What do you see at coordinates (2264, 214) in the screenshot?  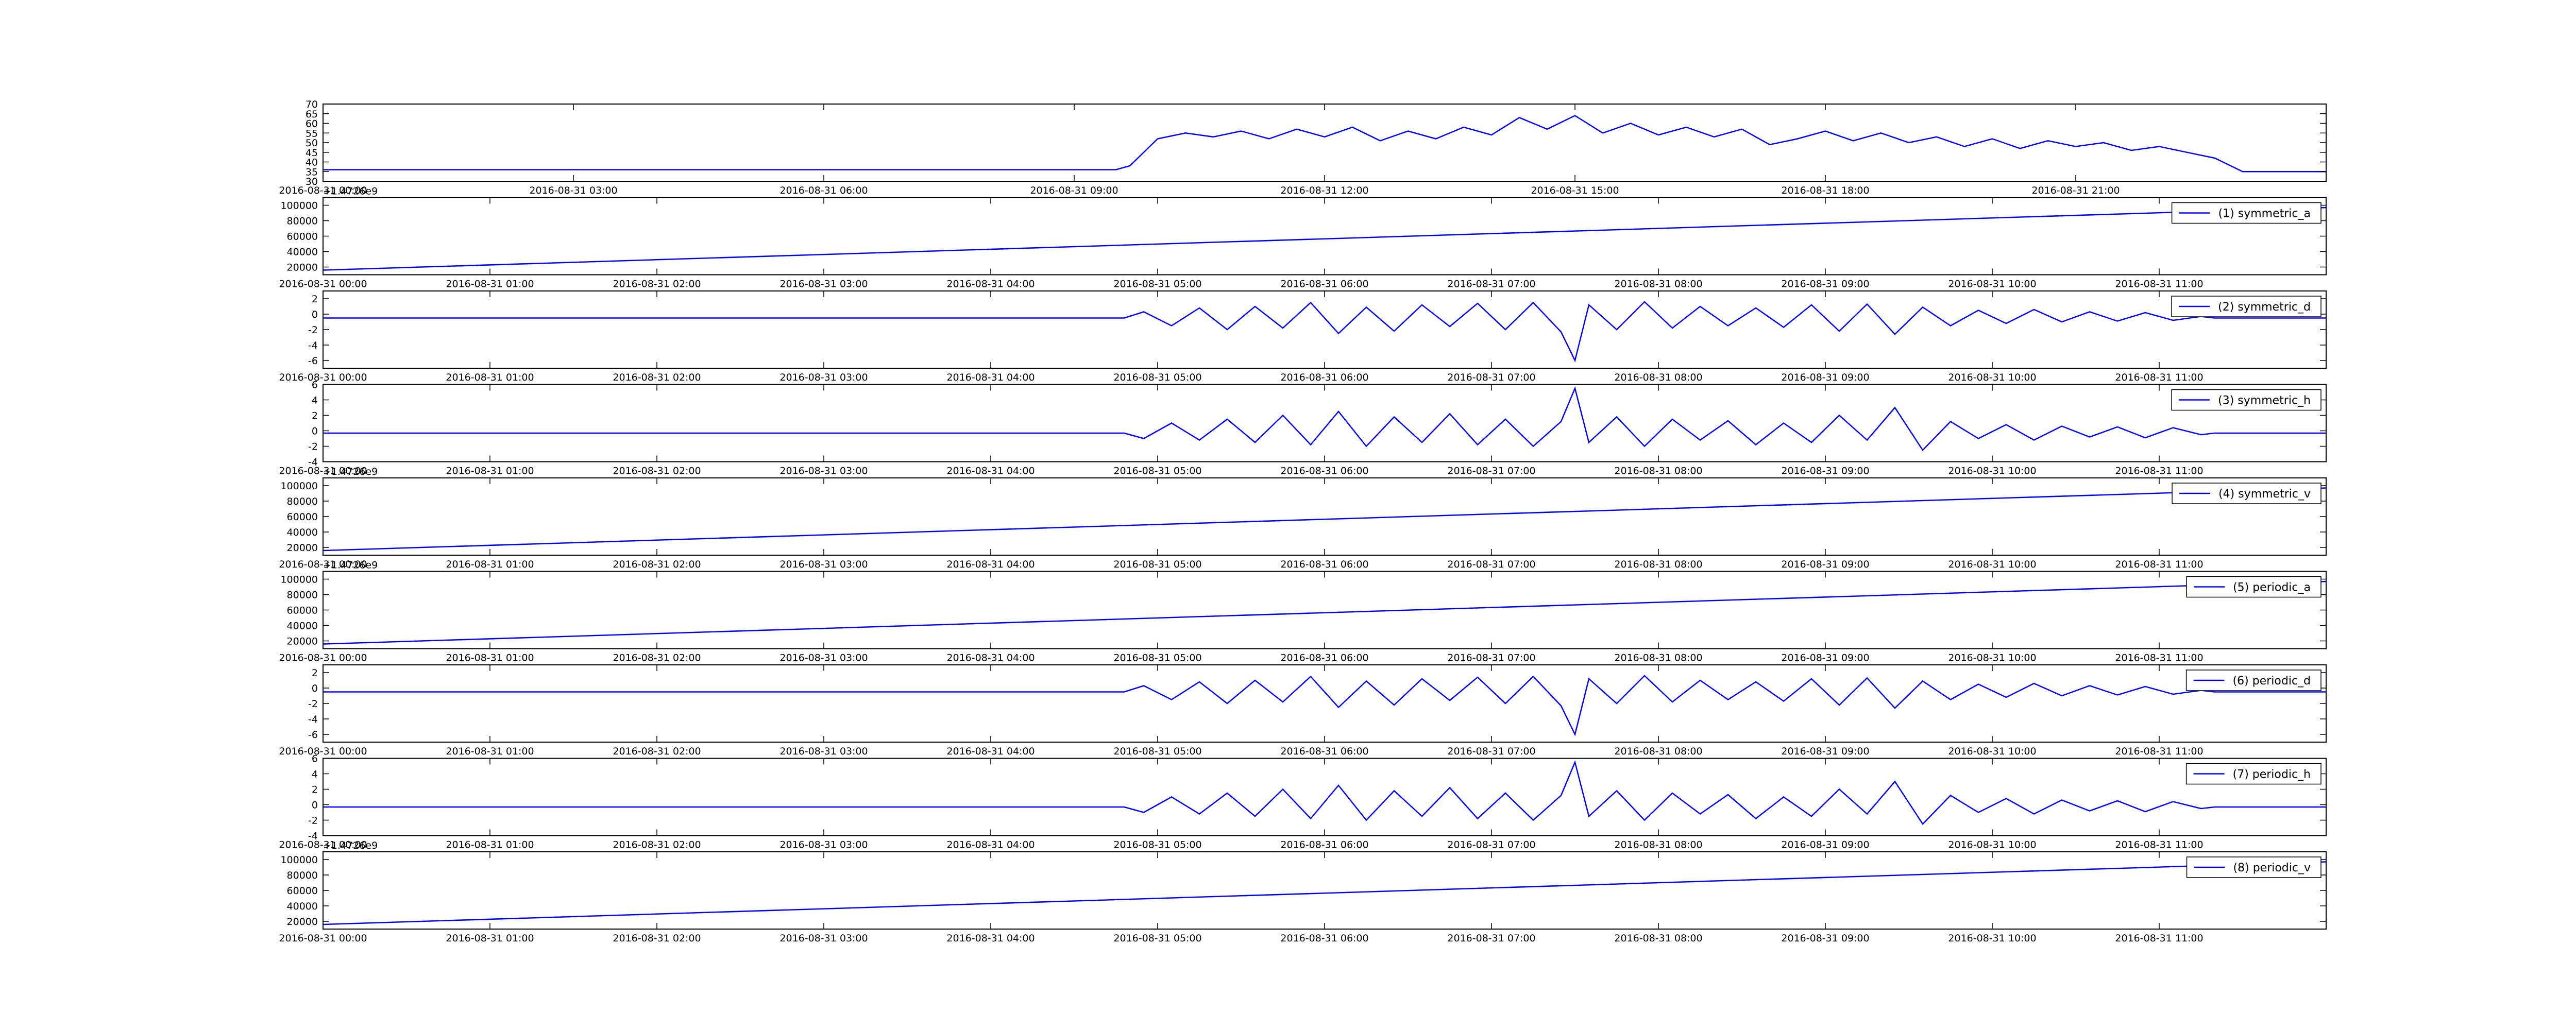 I see `legend-label: (1) symmetric_a` at bounding box center [2264, 214].